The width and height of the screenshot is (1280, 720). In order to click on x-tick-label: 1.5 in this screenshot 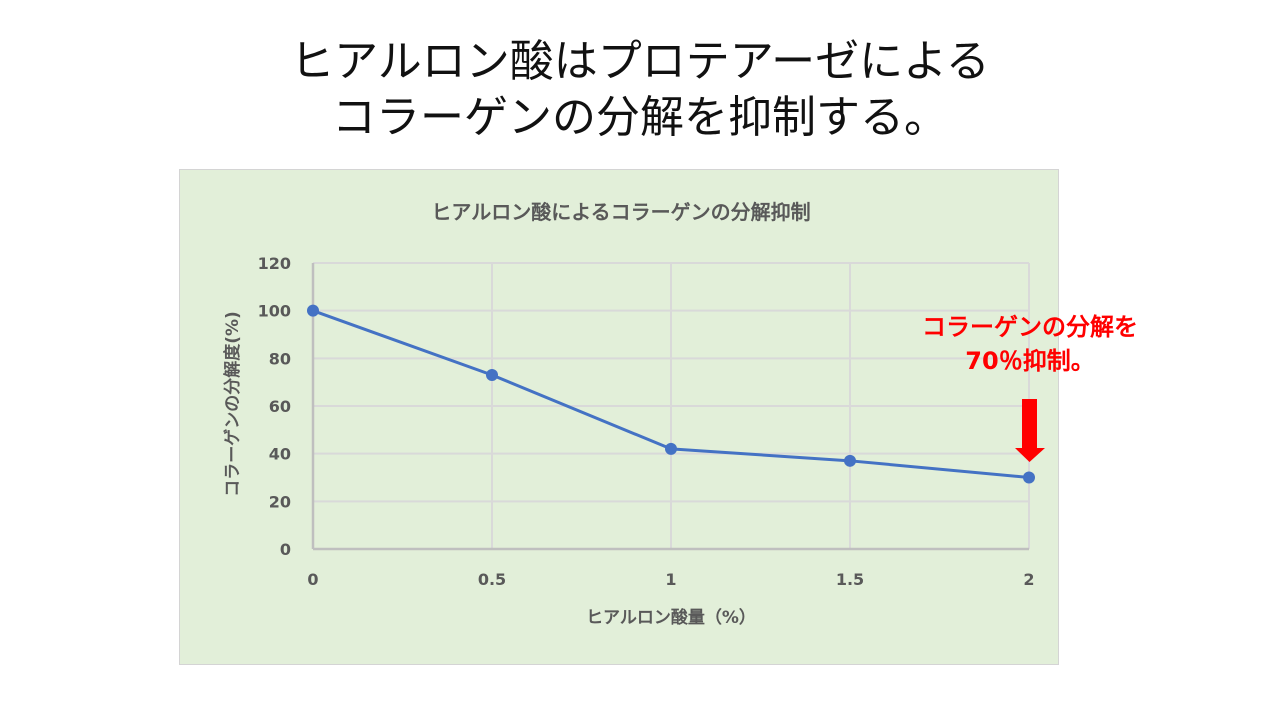, I will do `click(850, 579)`.